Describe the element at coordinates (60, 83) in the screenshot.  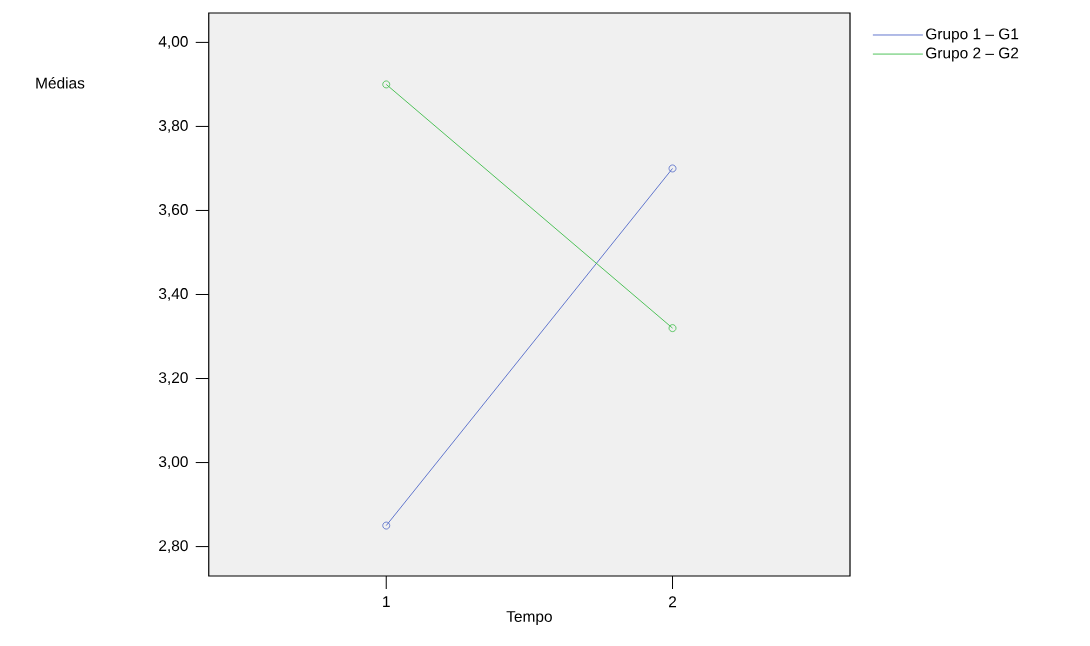
I see `y-axis-title: Médias` at that location.